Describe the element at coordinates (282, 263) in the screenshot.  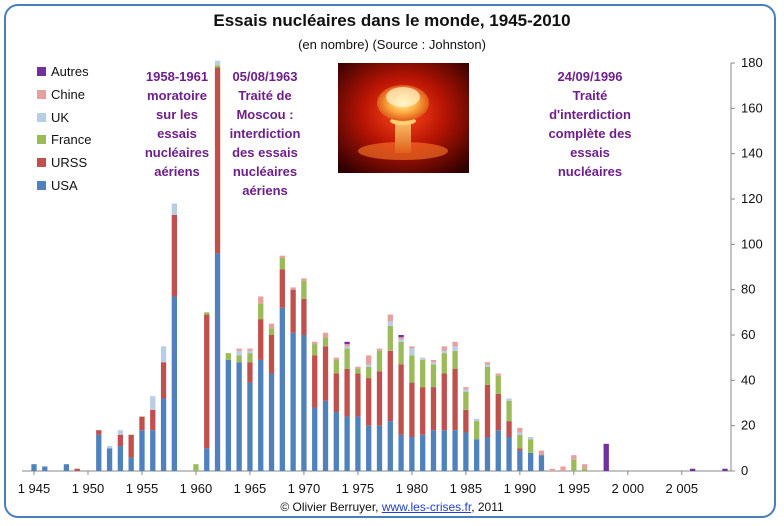
I see `bar-segment-france-1968` at that location.